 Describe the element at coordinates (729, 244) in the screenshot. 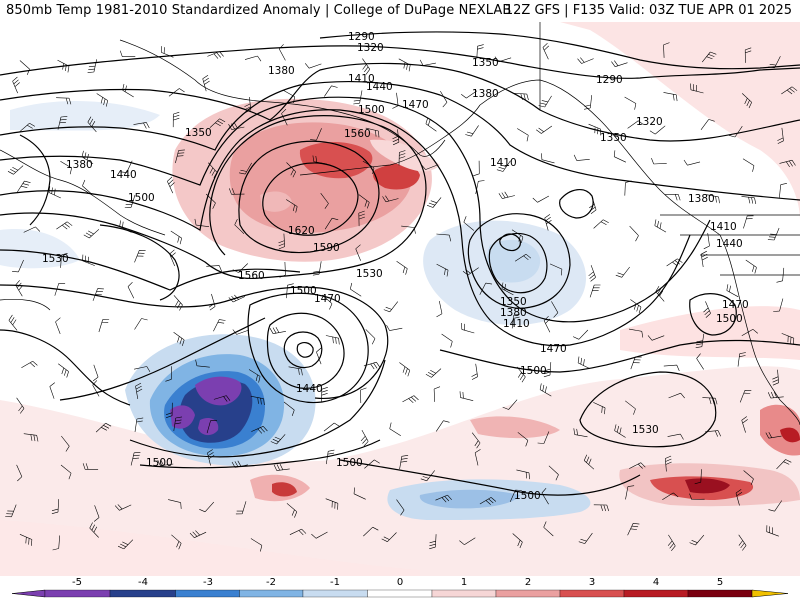

I see `contour-label: 1440` at that location.